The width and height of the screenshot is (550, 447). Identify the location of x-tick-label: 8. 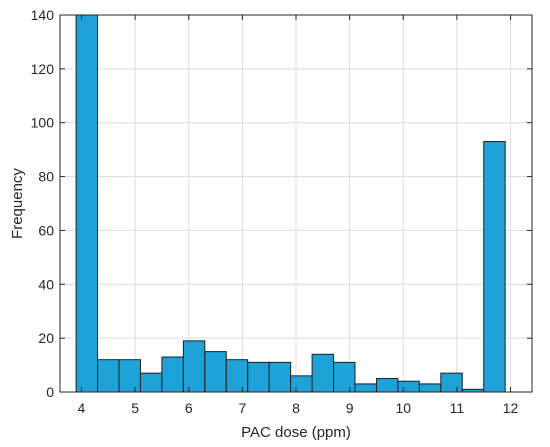
(296, 408).